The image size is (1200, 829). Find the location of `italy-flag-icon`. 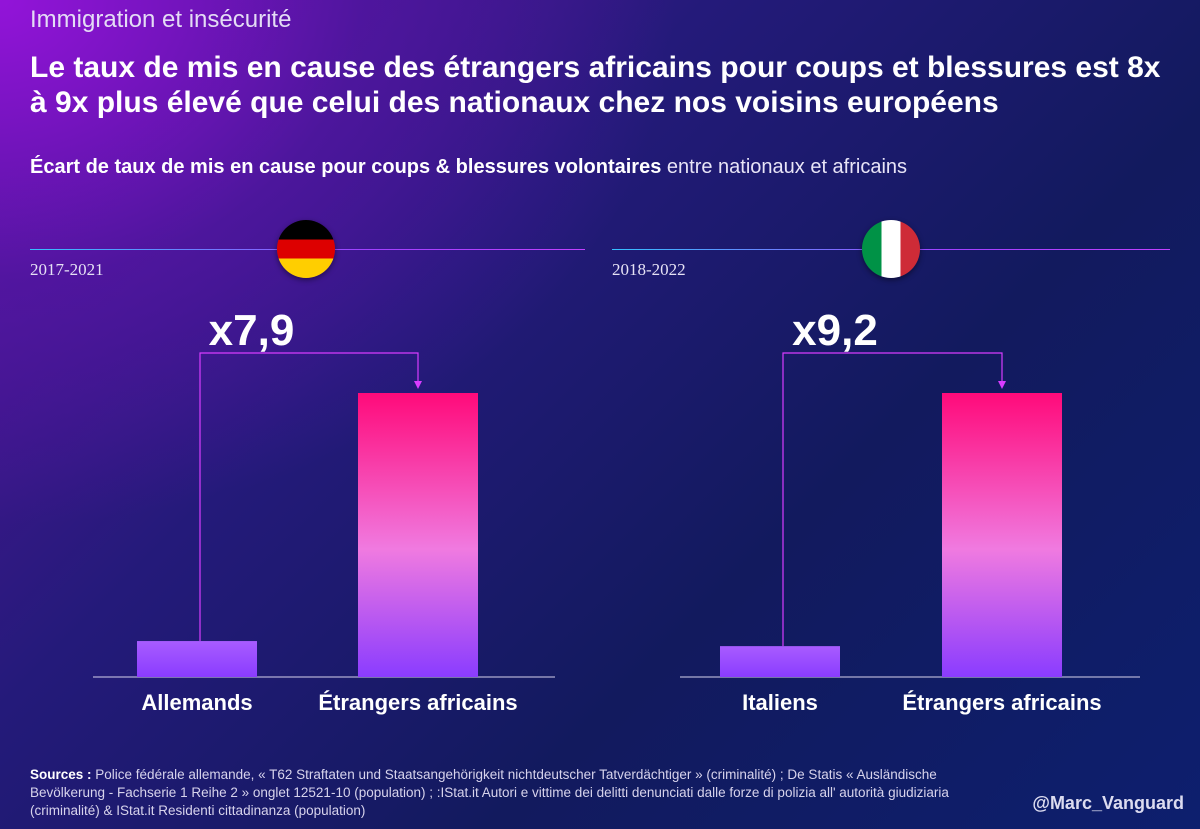

italy-flag-icon is located at coordinates (891, 249).